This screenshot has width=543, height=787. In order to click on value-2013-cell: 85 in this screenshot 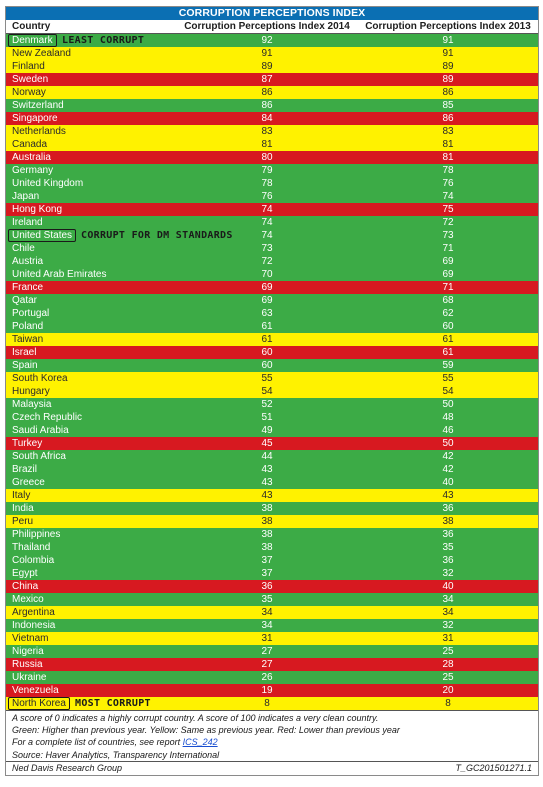, I will do `click(448, 105)`.